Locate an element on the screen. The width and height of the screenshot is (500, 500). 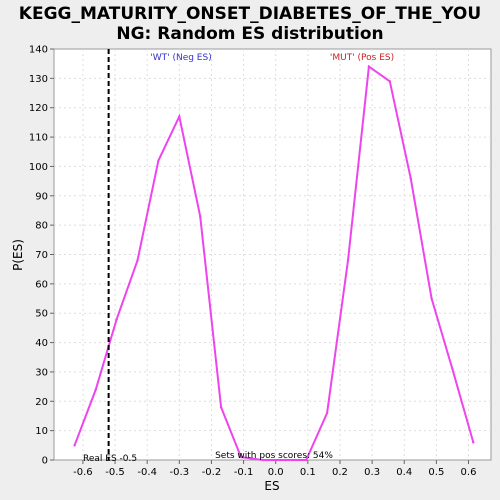
y-tick-label: 130 is located at coordinates (38, 79).